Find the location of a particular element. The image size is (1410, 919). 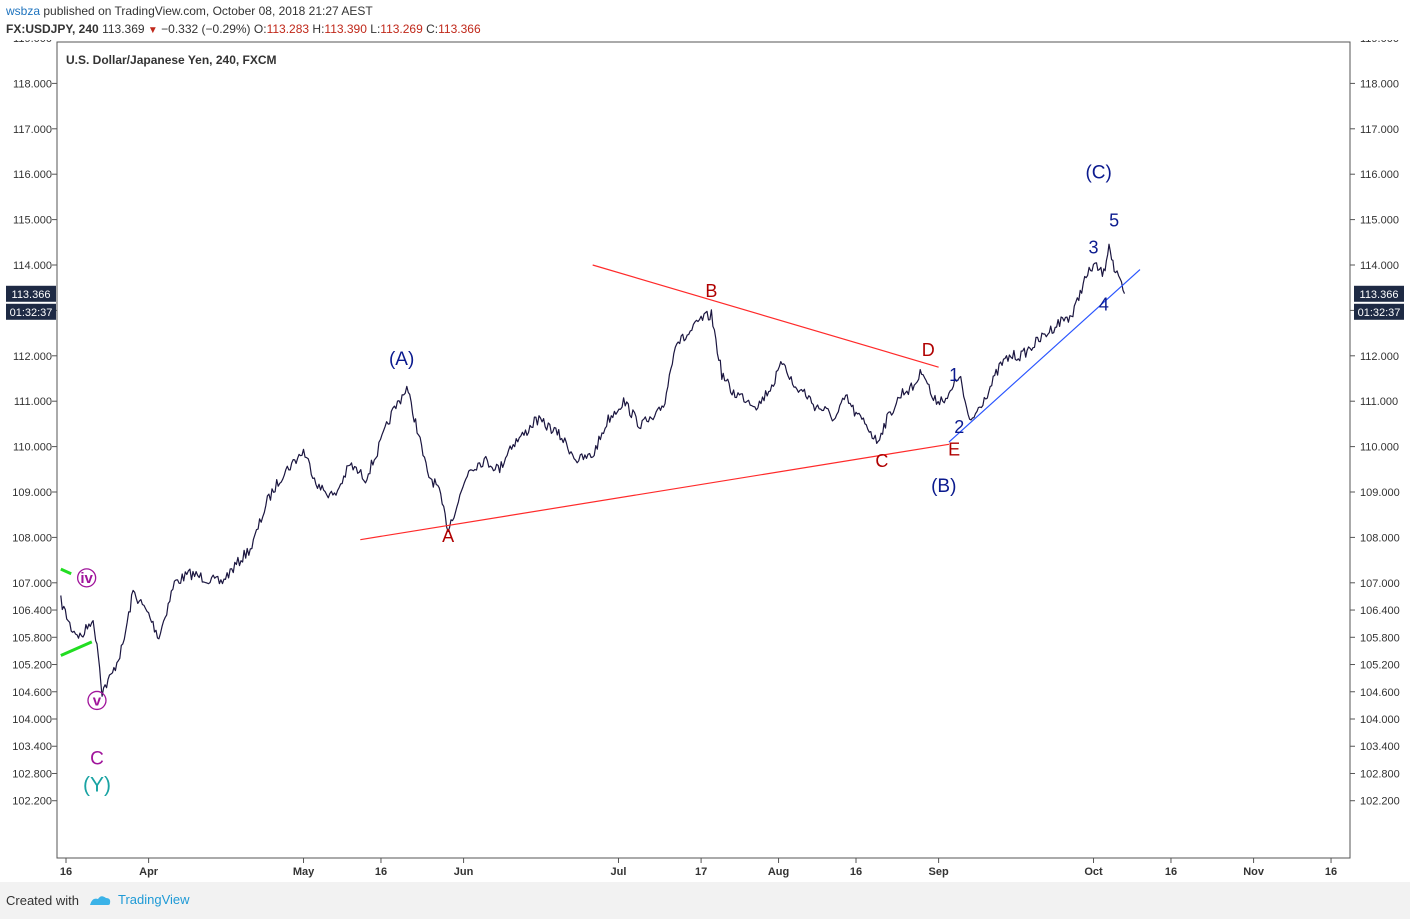

x-tick-label: May is located at coordinates (304, 872).